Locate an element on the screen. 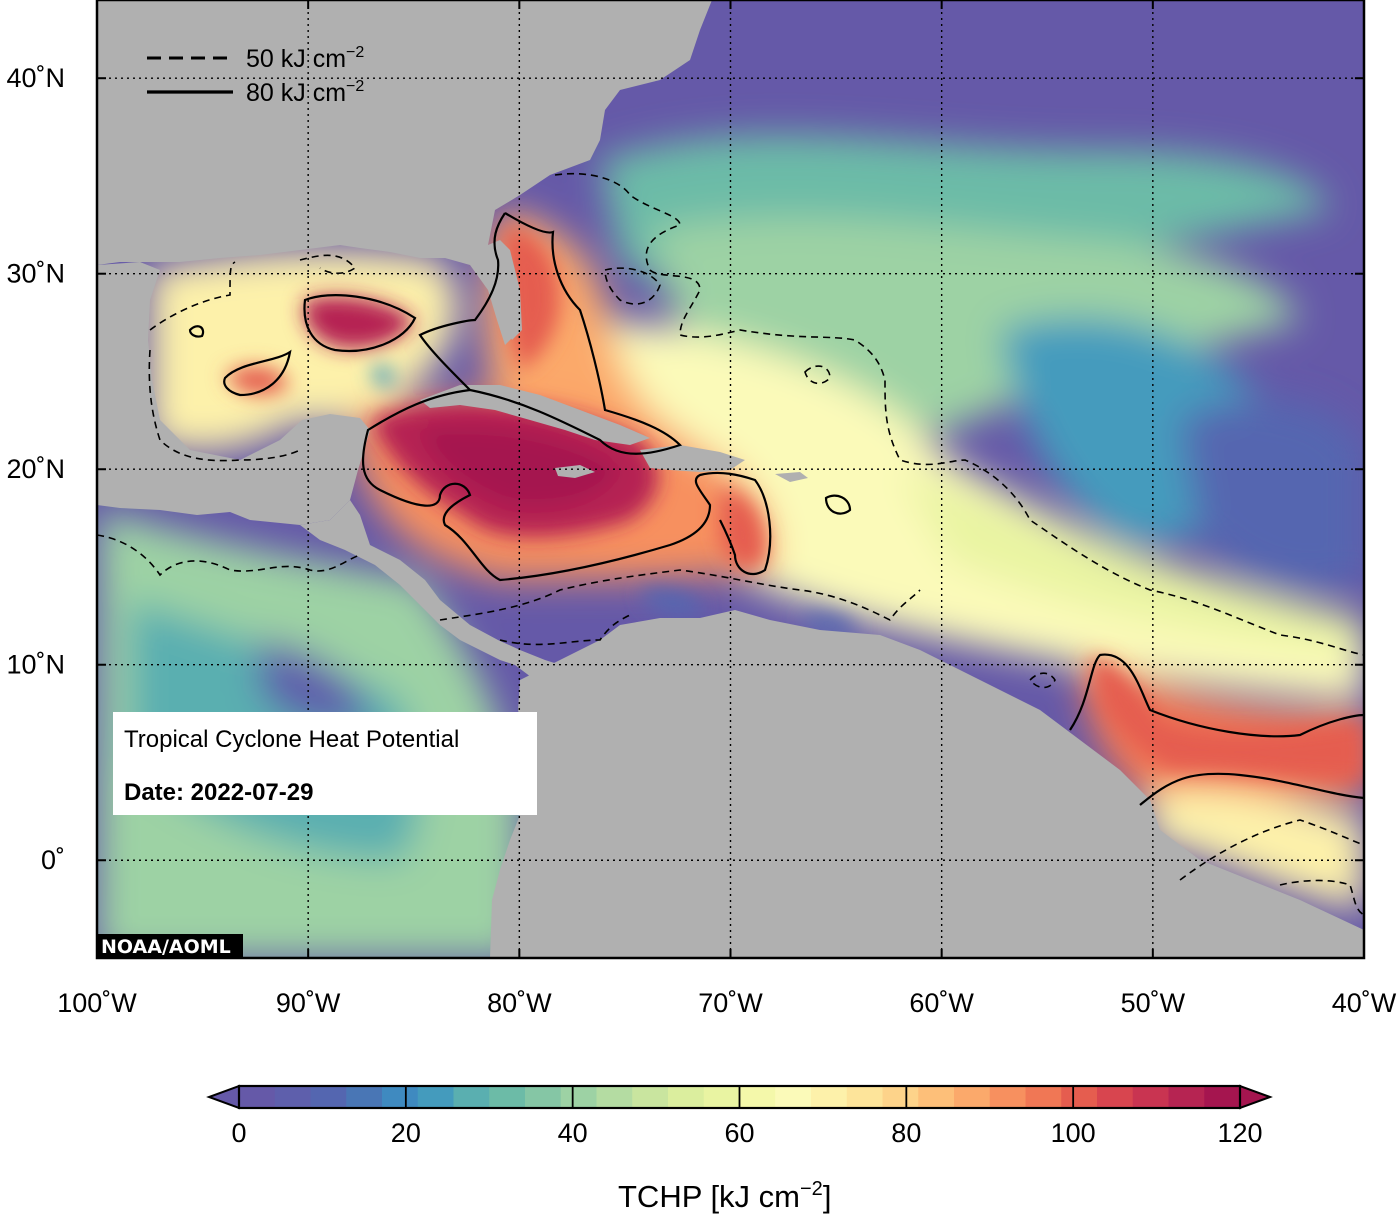 Image resolution: width=1400 pixels, height=1217 pixels. mexico-central-america-land is located at coordinates (233, 393).